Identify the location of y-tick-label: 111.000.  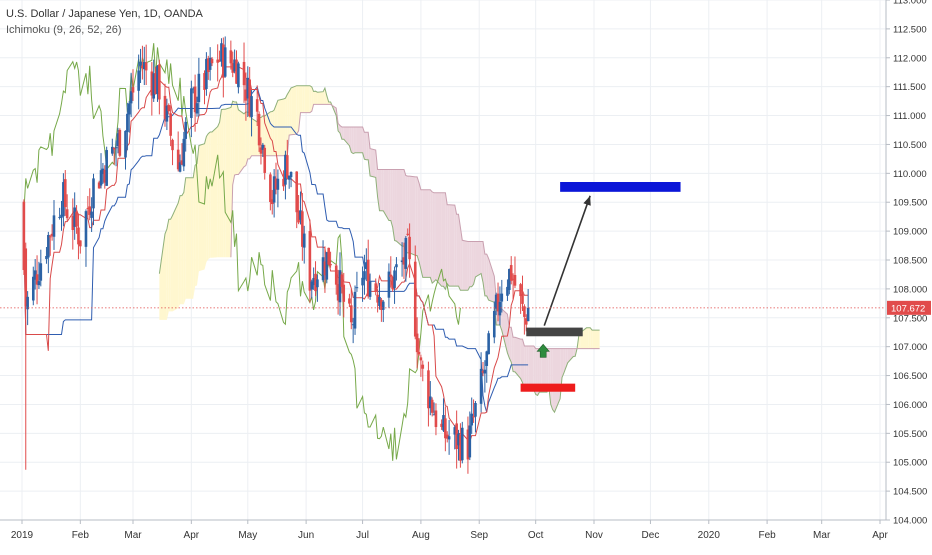
(909, 116).